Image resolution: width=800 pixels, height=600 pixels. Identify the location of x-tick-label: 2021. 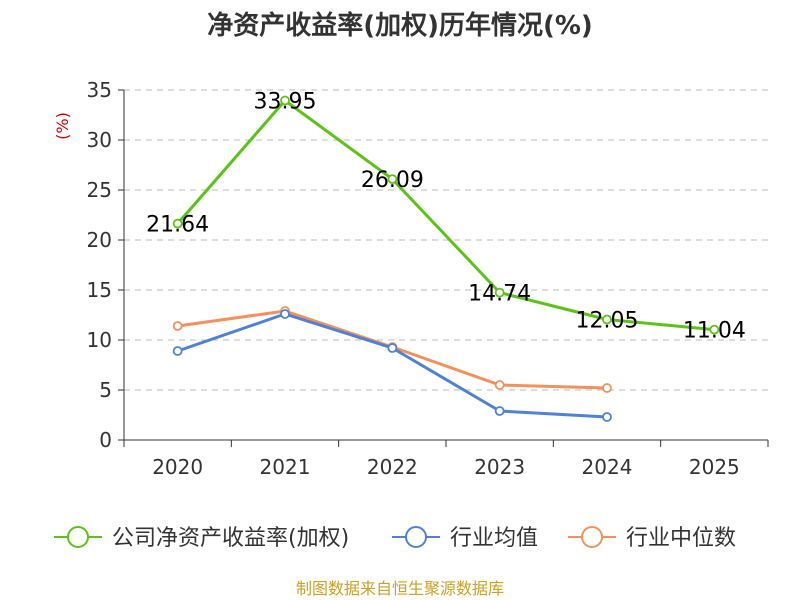
(285, 467).